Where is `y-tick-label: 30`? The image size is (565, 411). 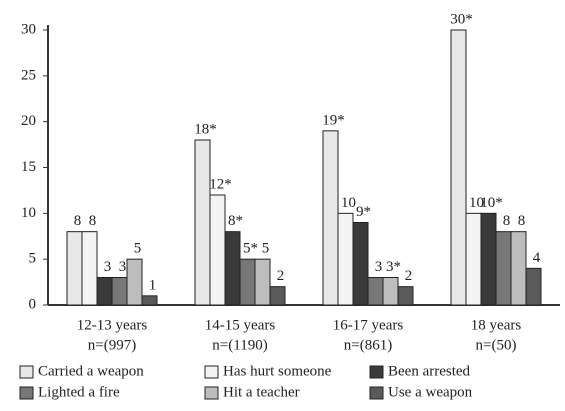
y-tick-label: 30 is located at coordinates (28, 29).